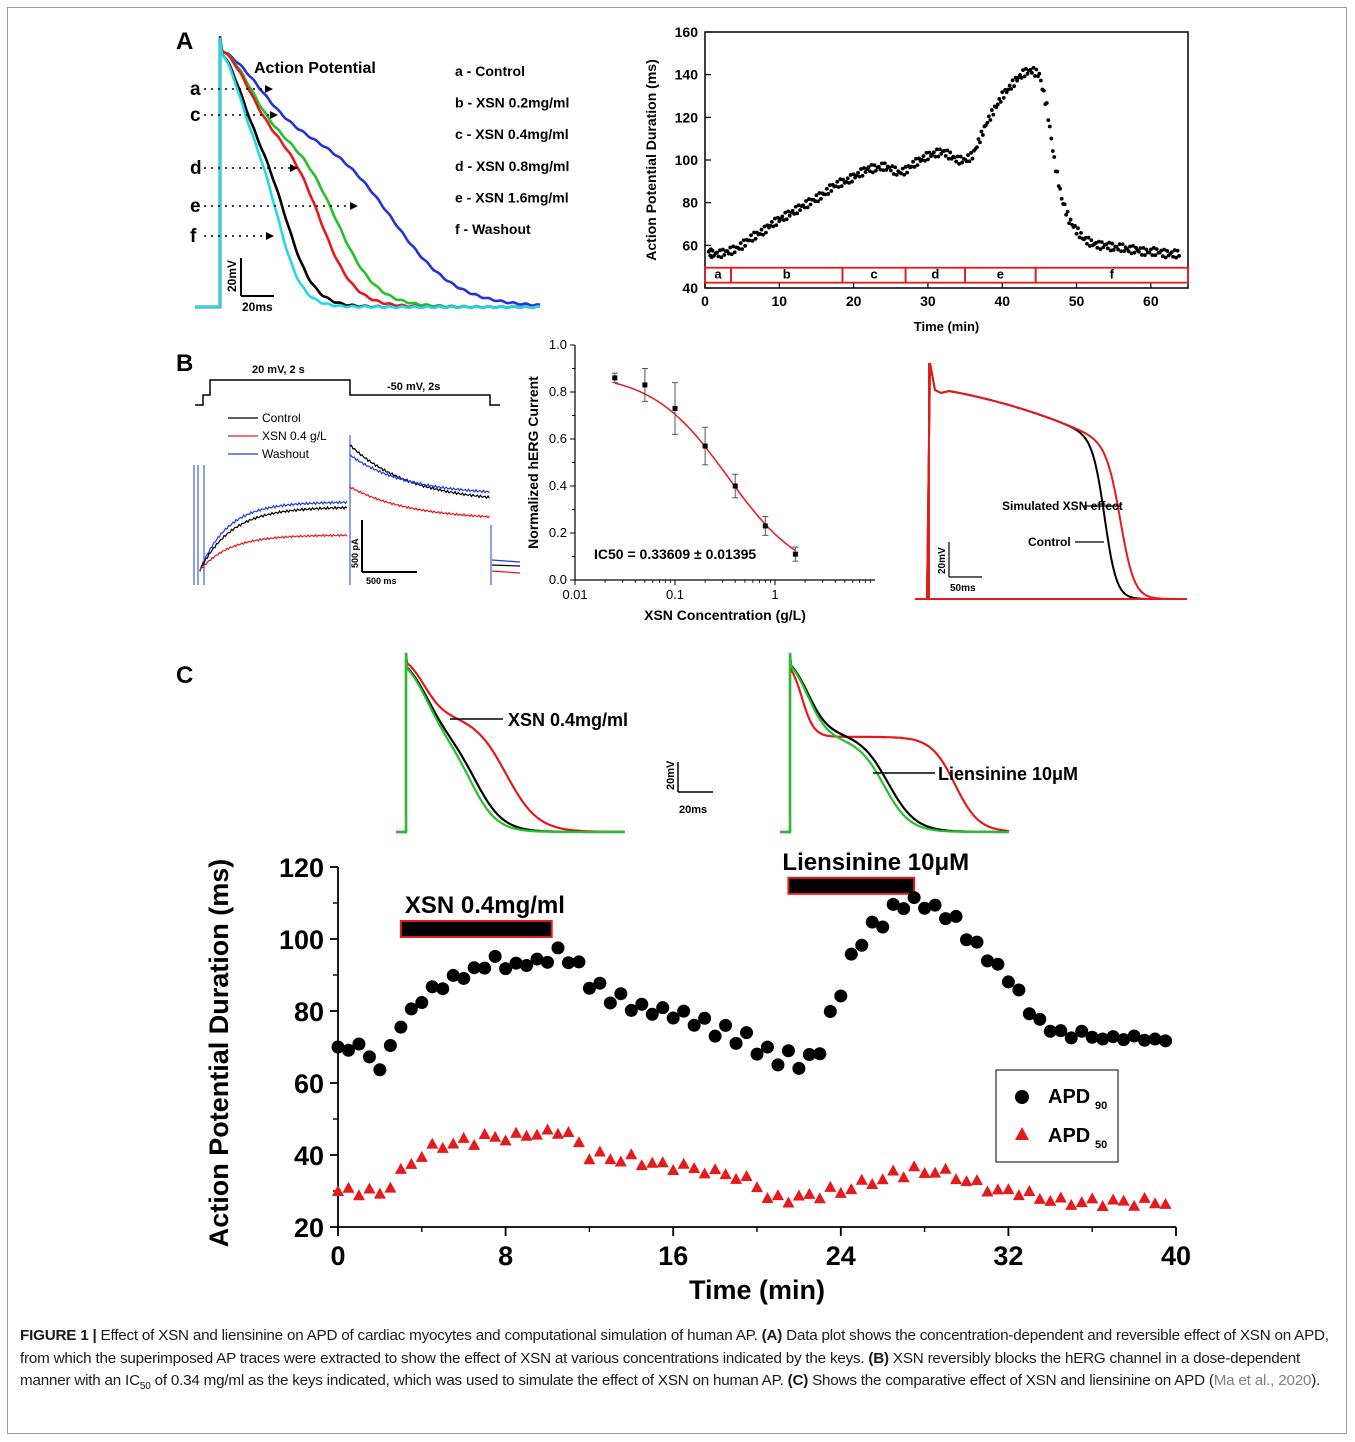  I want to click on control-trace-step1, so click(273, 538).